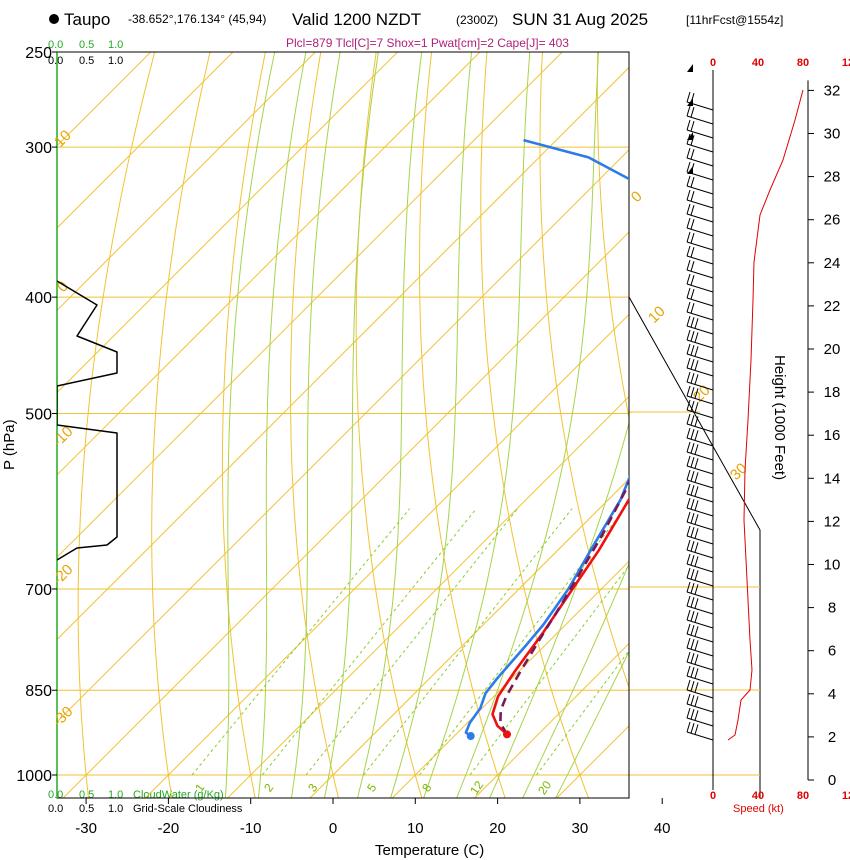 This screenshot has height=860, width=850. Describe the element at coordinates (86, 828) in the screenshot. I see `x-tick-label: -30` at that location.